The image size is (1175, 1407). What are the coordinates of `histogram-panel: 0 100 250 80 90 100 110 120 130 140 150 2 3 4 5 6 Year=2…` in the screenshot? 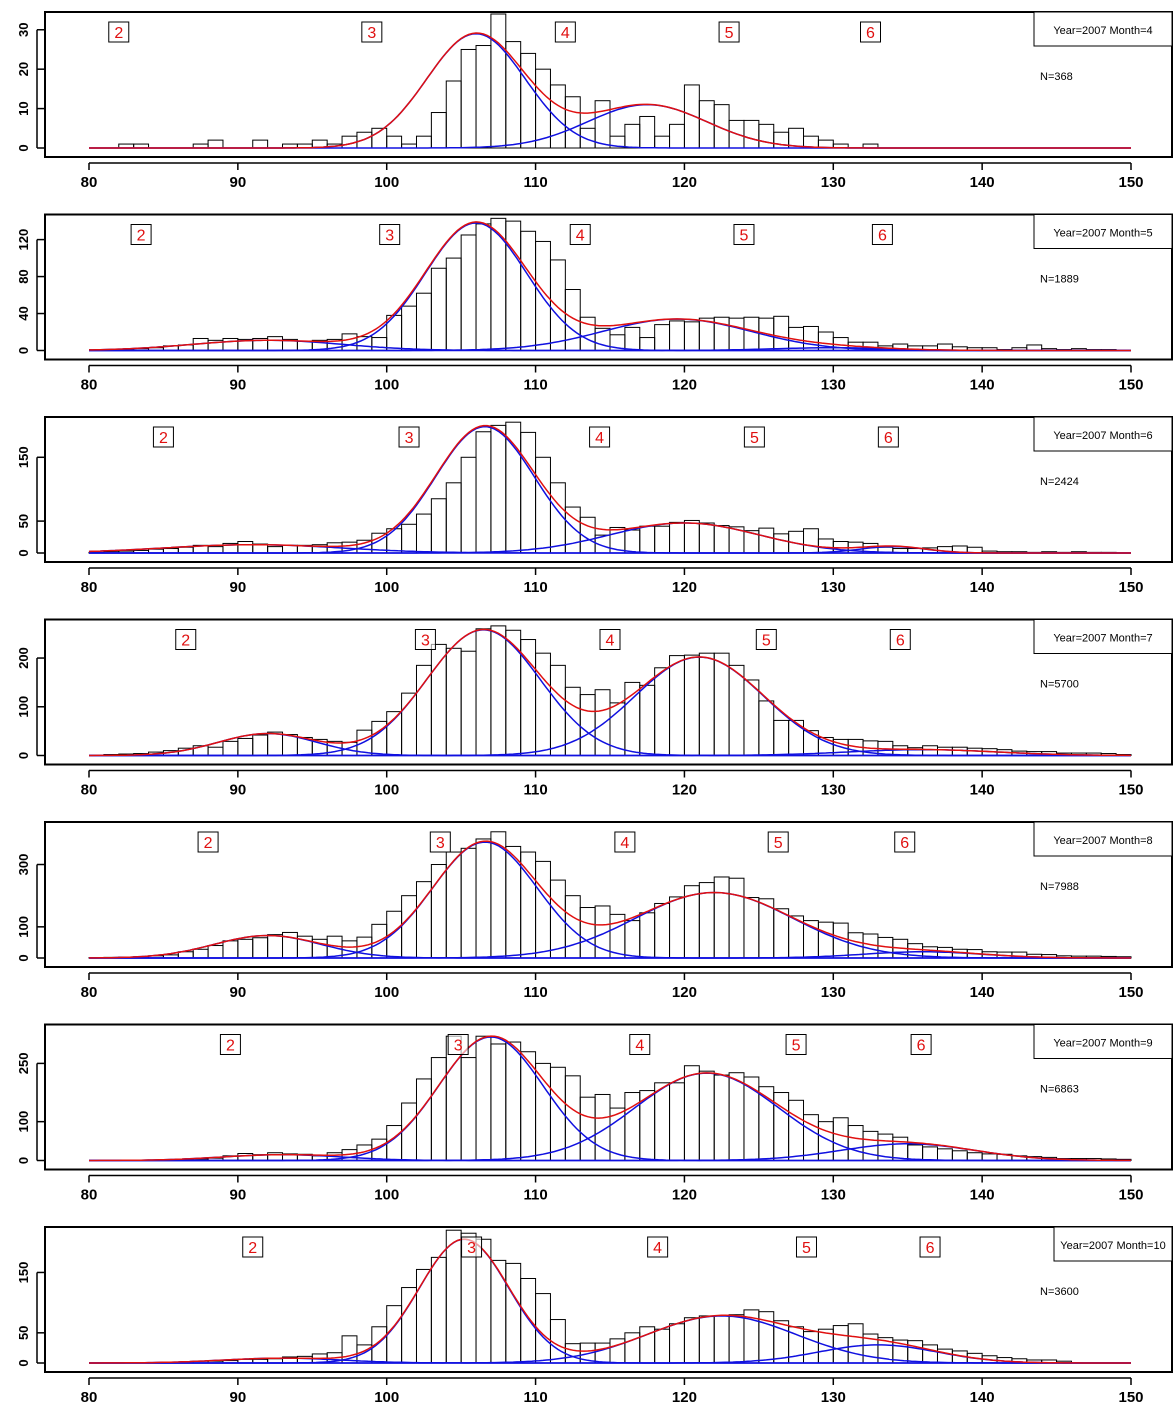 It's located at (594, 1113).